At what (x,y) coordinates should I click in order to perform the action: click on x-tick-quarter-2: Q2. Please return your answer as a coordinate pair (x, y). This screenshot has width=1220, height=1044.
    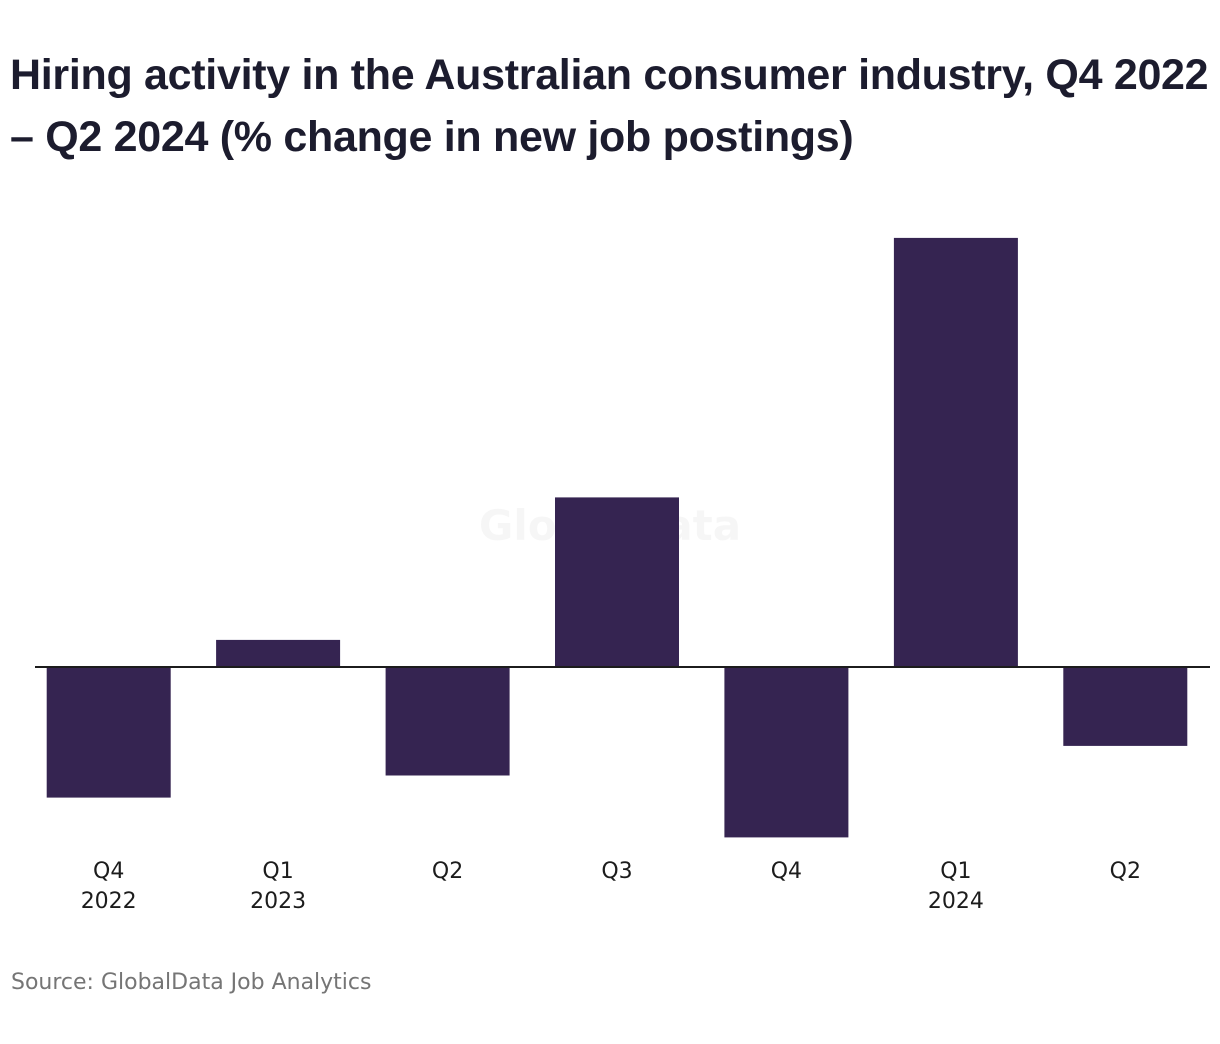
    Looking at the image, I should click on (447, 871).